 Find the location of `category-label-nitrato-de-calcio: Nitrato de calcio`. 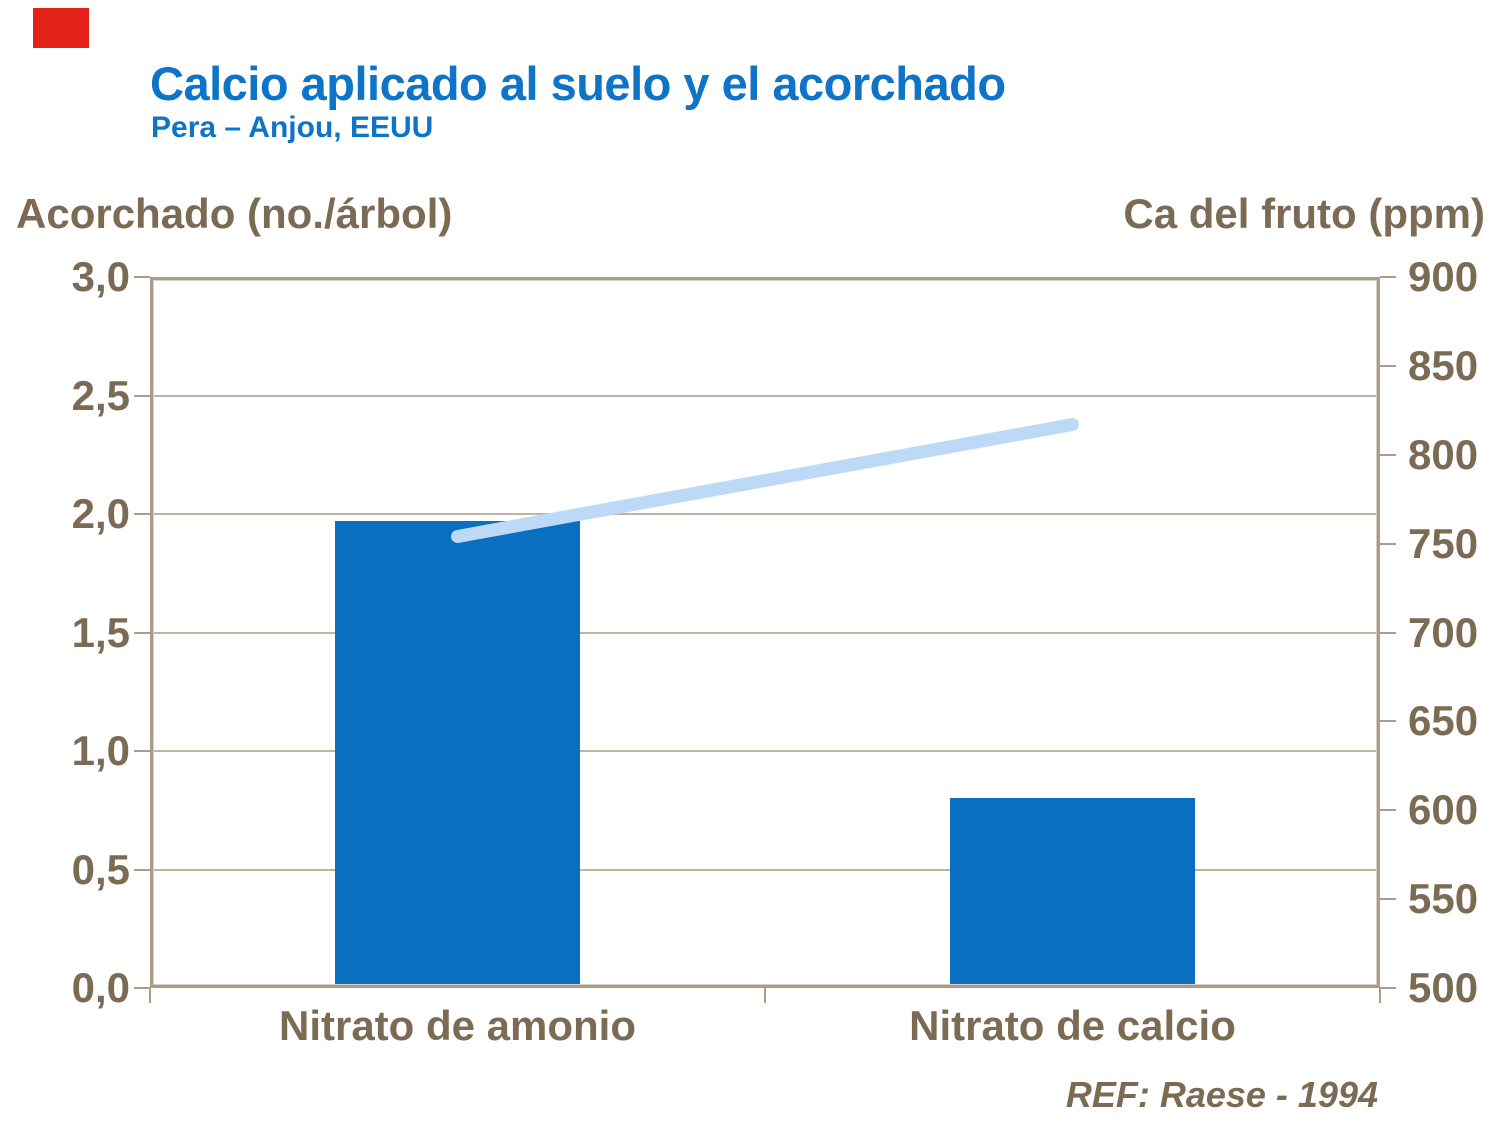

category-label-nitrato-de-calcio: Nitrato de calcio is located at coordinates (1072, 1025).